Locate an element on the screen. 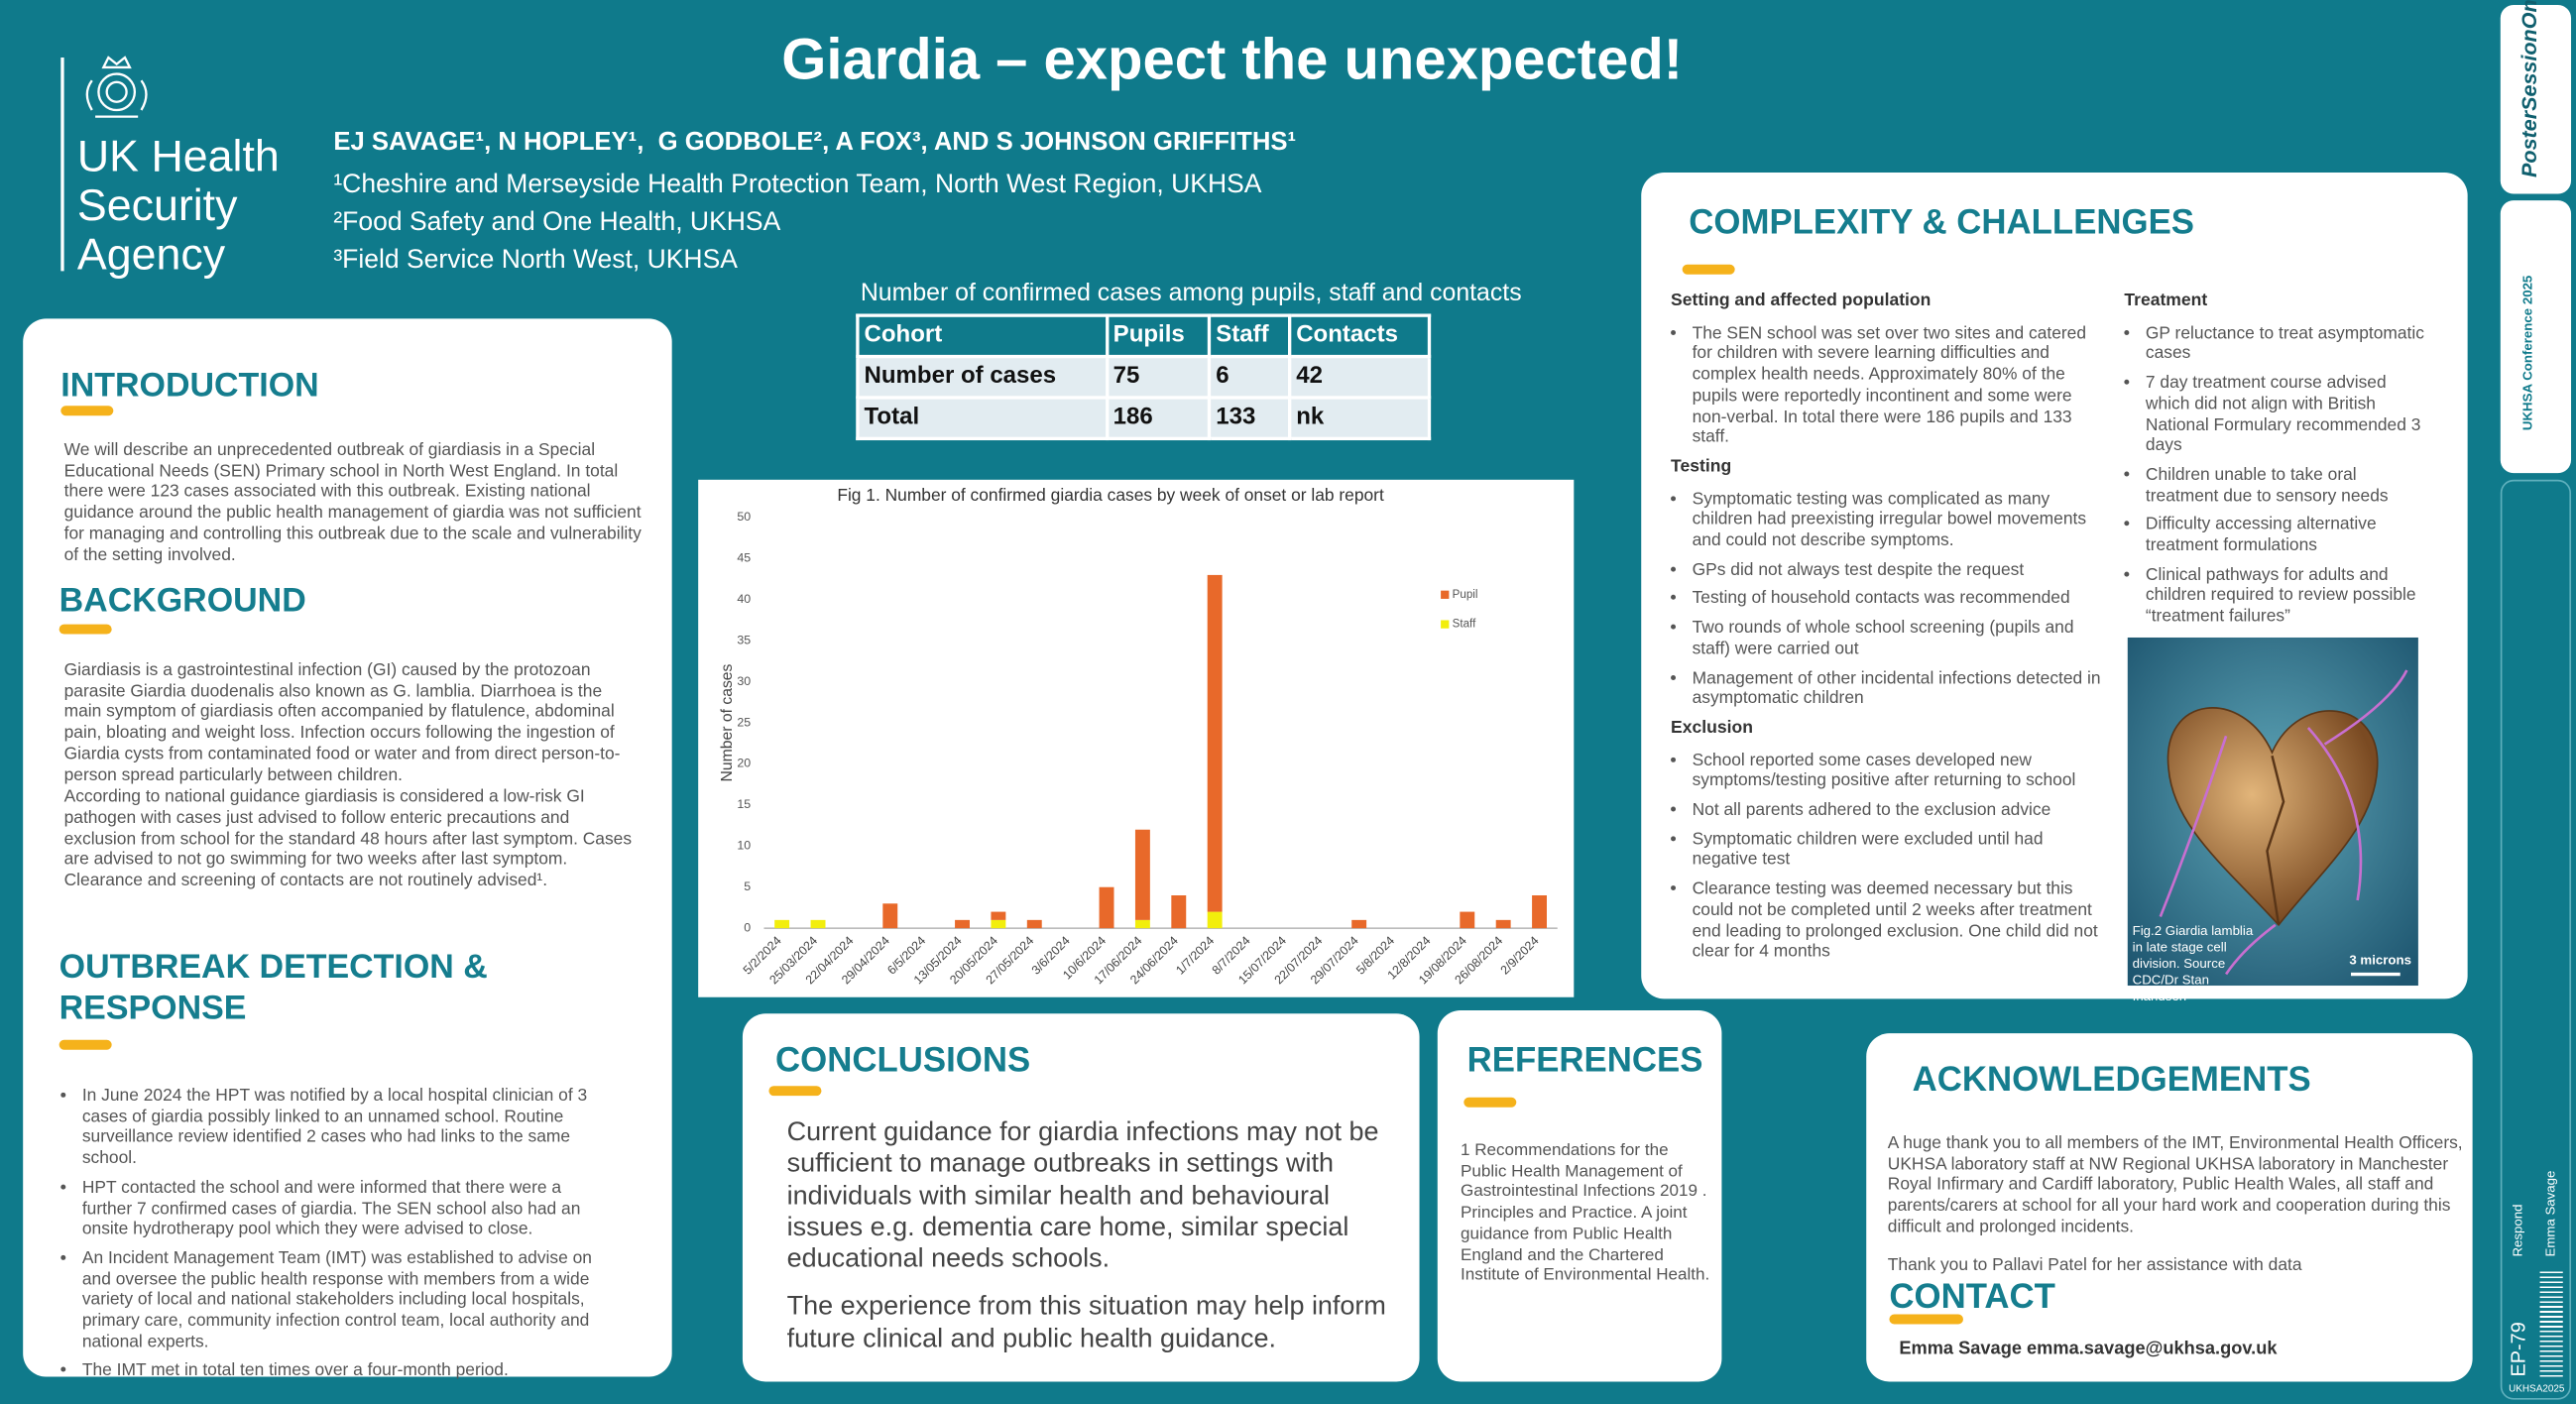 The height and width of the screenshot is (1404, 2576). heading: COMPLEXITY & CHALLENGES is located at coordinates (1942, 222).